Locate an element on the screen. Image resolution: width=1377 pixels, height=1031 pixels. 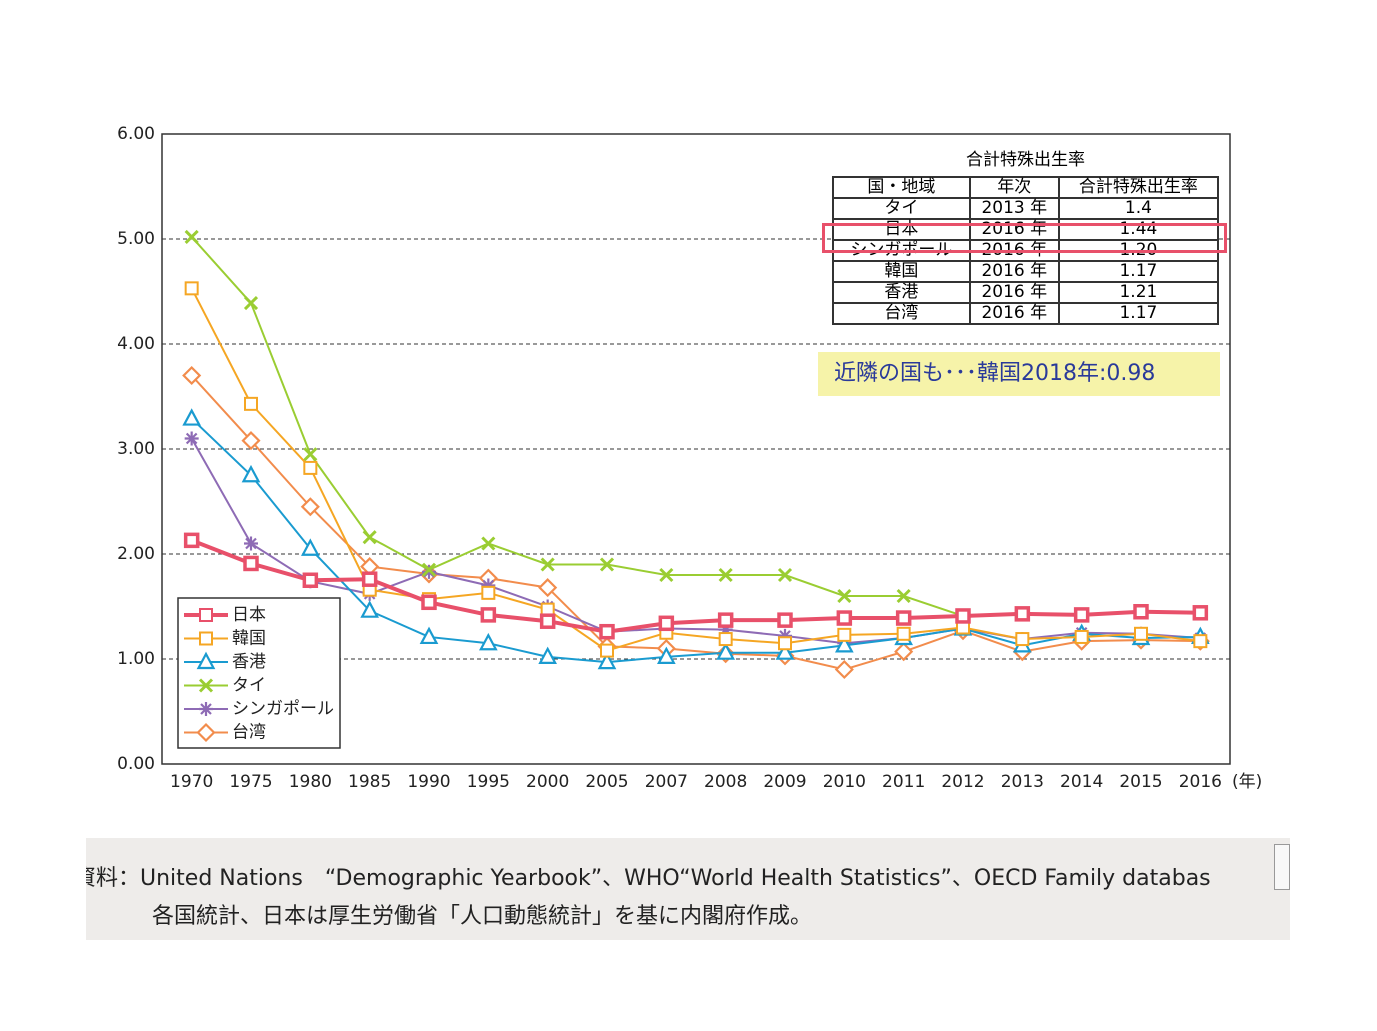
table-cell: 1.4 is located at coordinates (1138, 208).